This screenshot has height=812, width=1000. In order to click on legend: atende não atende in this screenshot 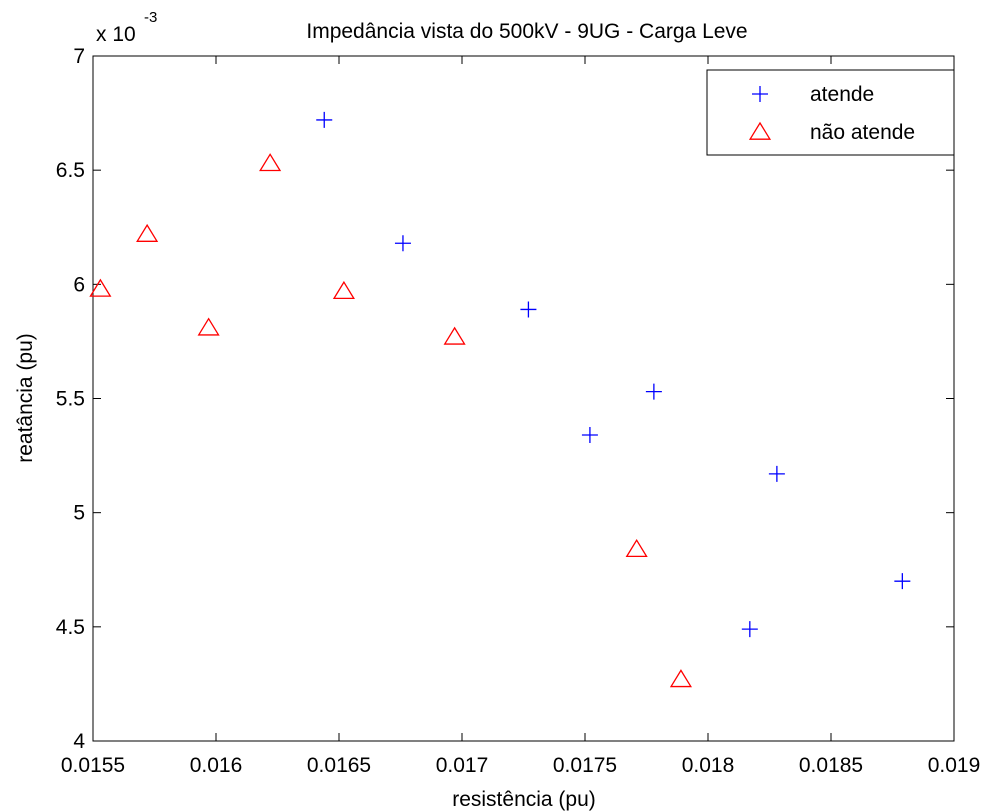, I will do `click(830, 112)`.